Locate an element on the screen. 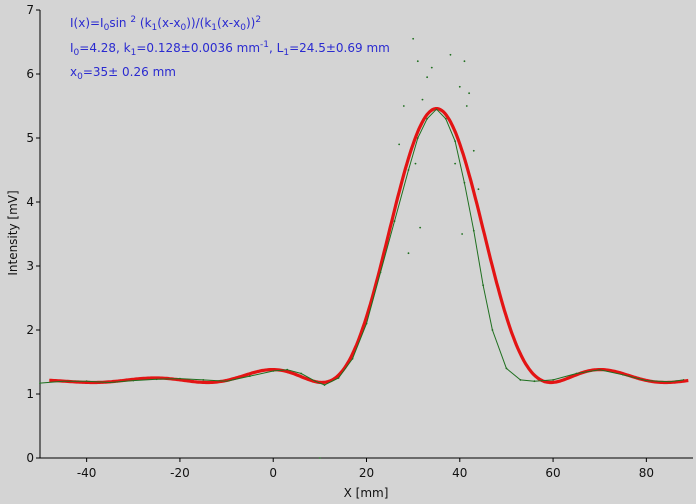  y-tick-label: 6 is located at coordinates (30, 74).